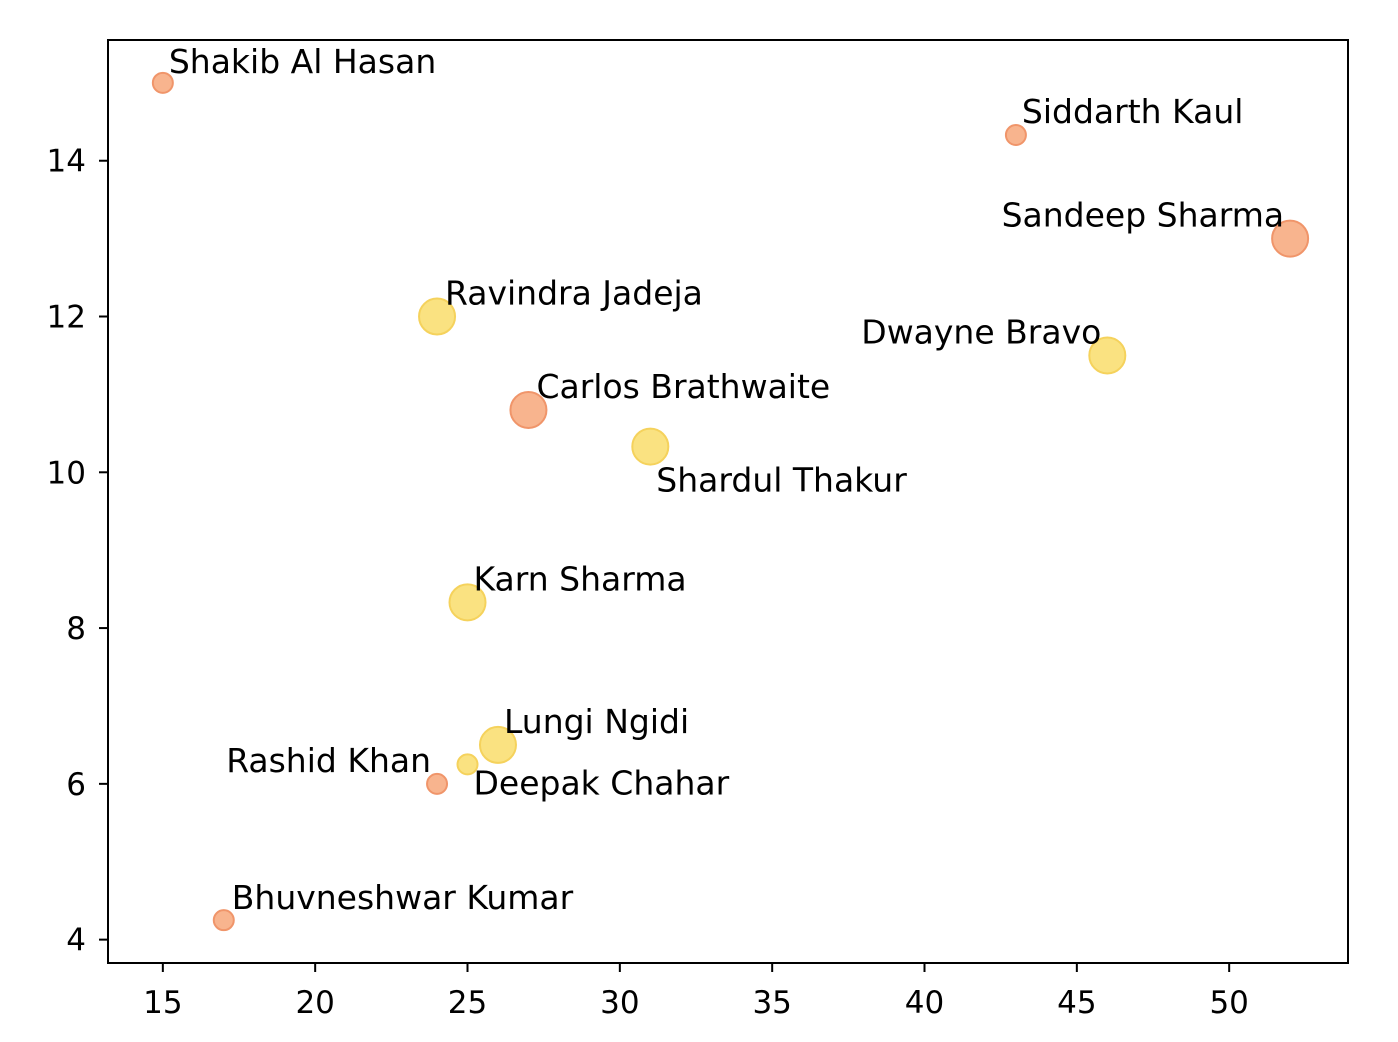 This screenshot has height=1042, width=1398. Describe the element at coordinates (76, 785) in the screenshot. I see `y-tick-label: 6` at that location.